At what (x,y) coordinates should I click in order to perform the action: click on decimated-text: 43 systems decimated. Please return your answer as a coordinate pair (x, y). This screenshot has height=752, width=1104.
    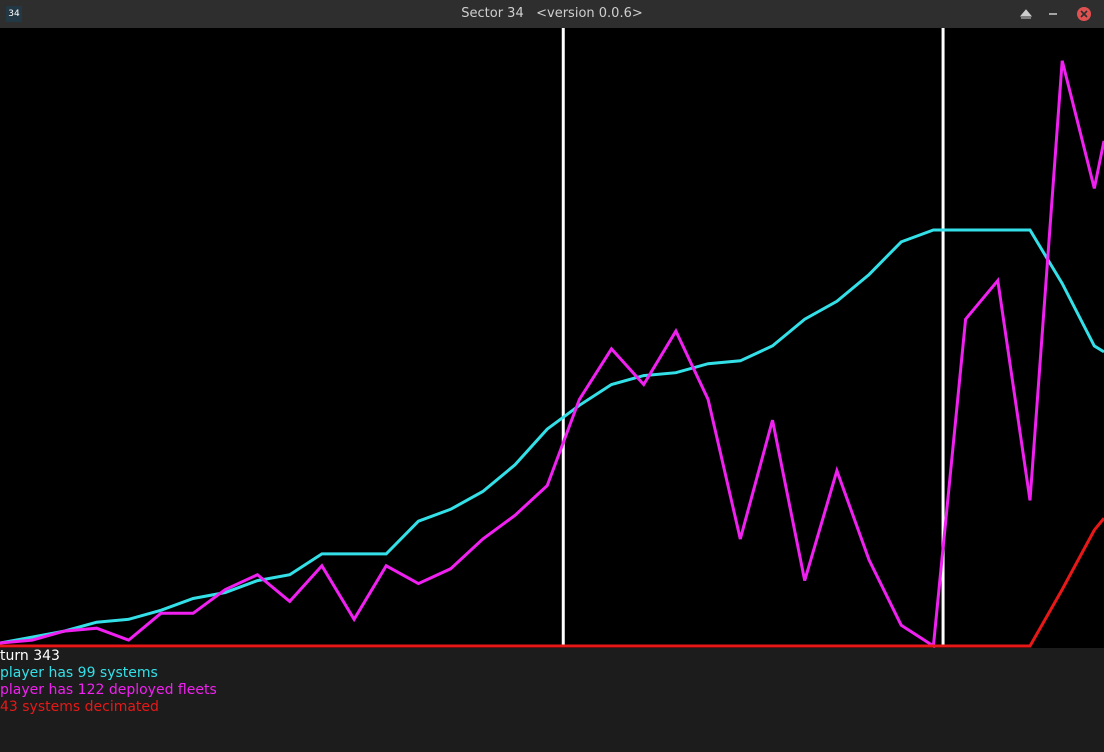
    Looking at the image, I should click on (79, 707).